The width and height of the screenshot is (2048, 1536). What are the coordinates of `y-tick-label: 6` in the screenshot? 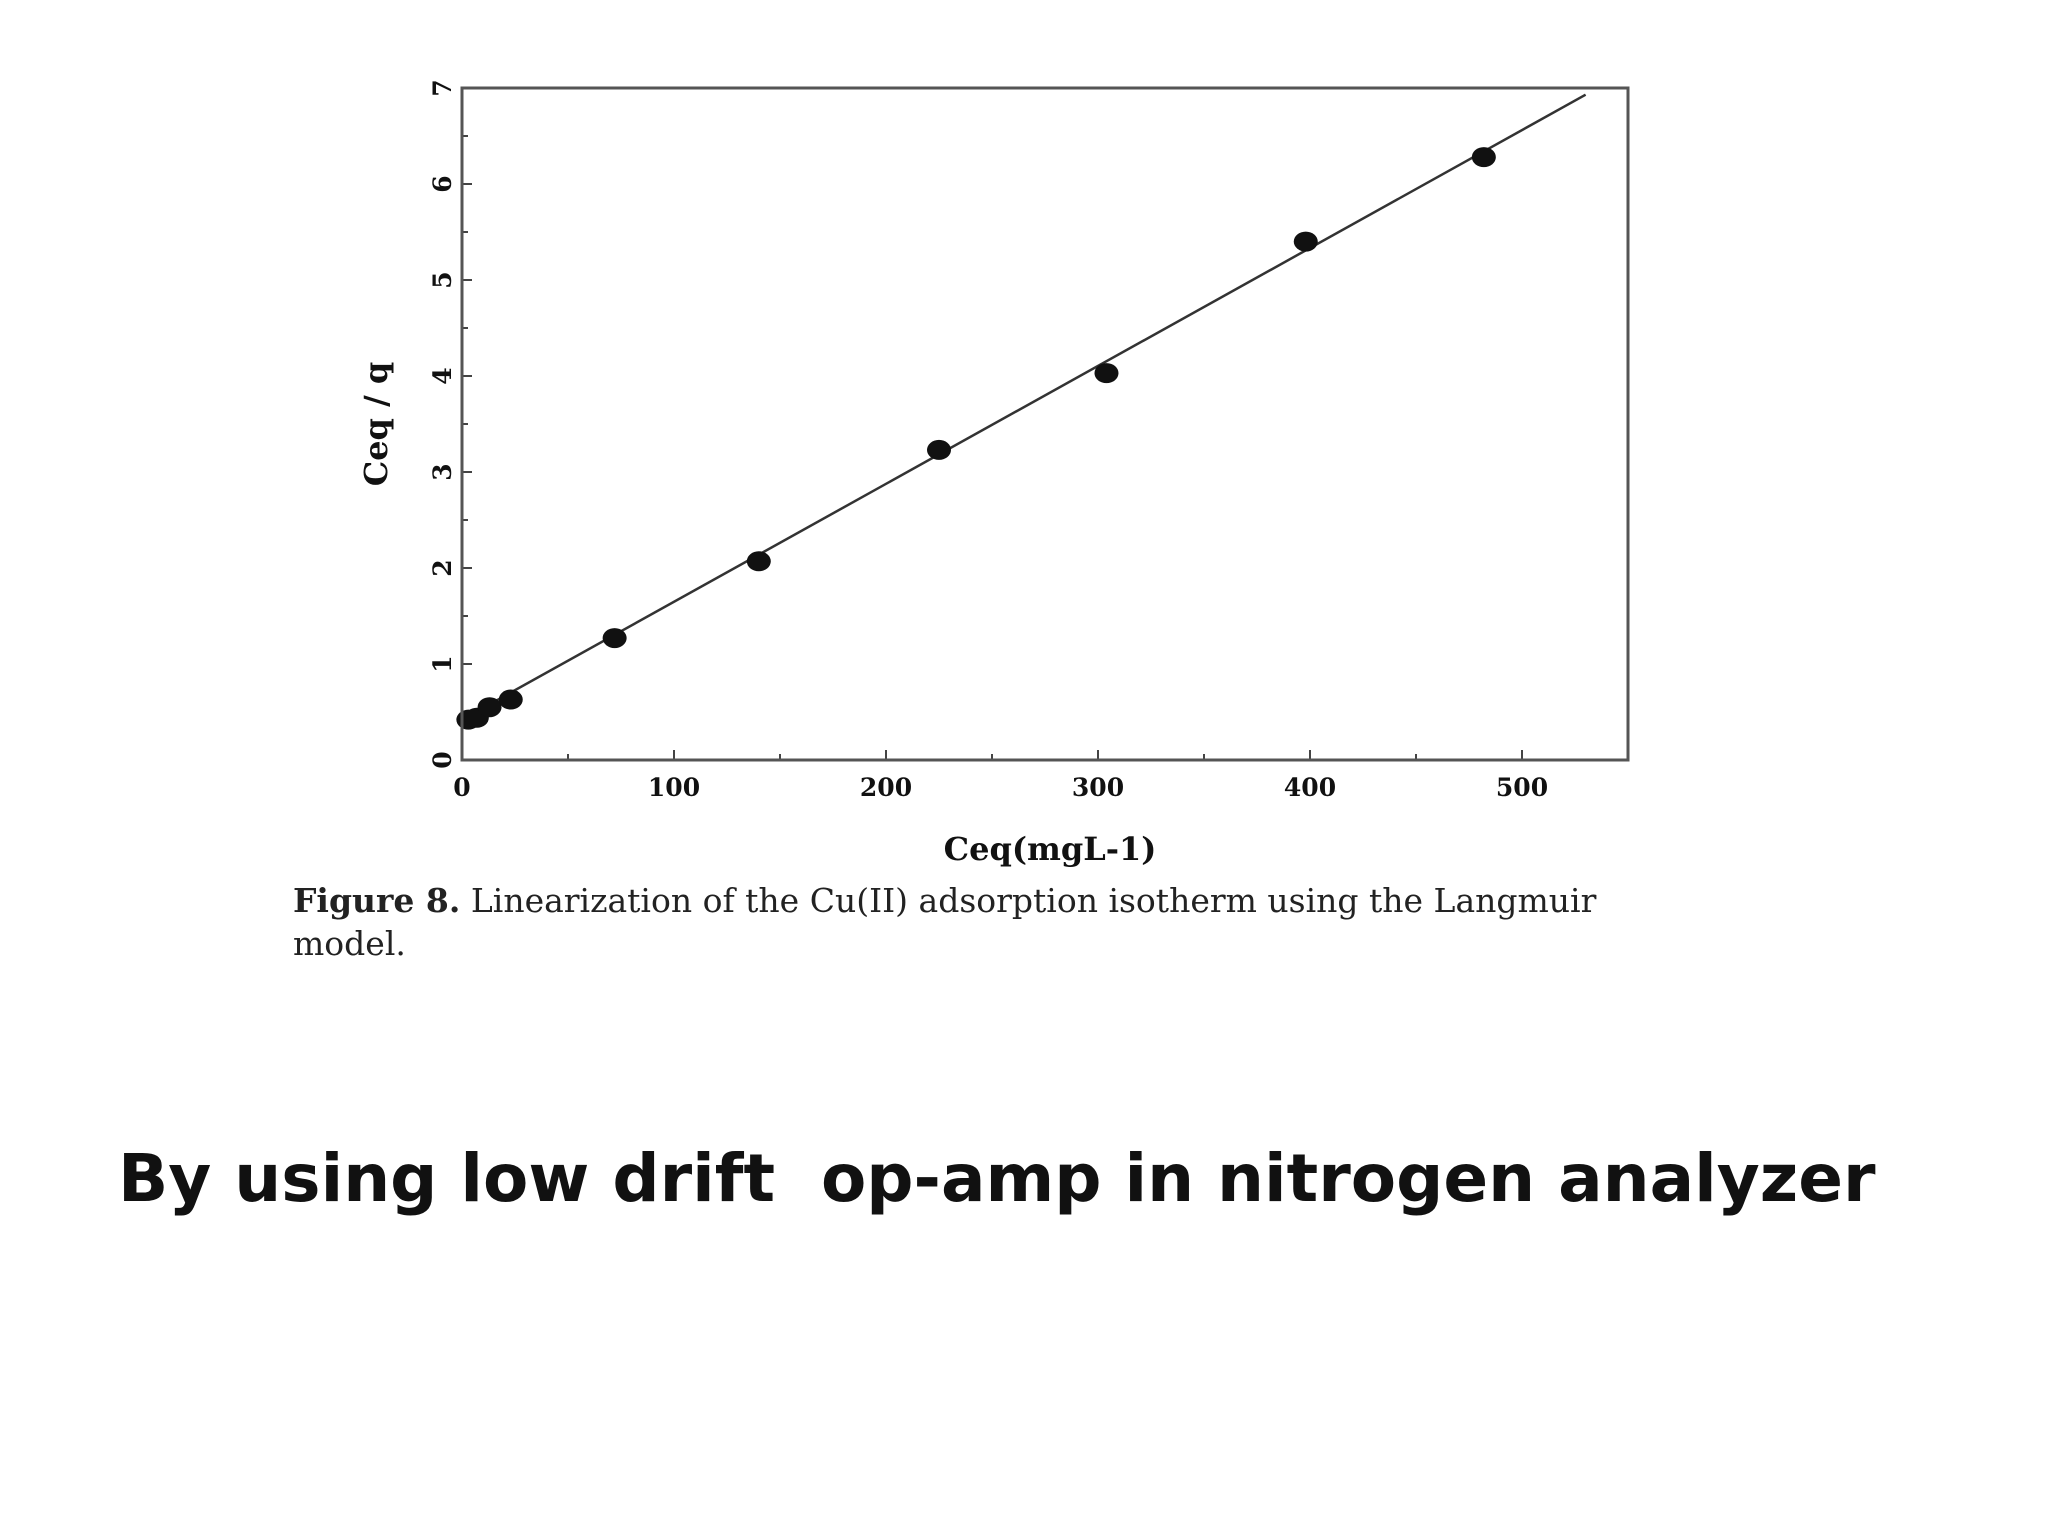 It's located at (442, 183).